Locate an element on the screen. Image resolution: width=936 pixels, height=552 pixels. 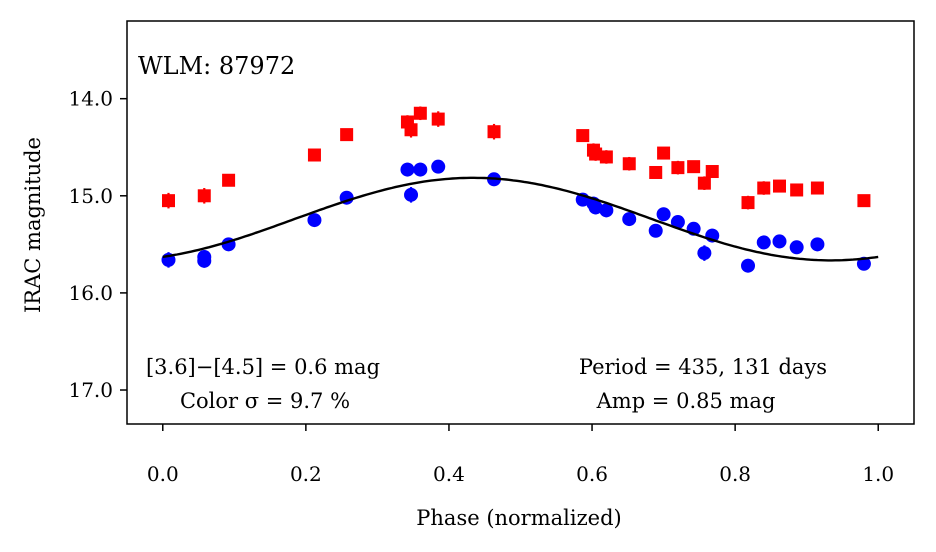
chart-title: WLM: 87972 is located at coordinates (216, 66).